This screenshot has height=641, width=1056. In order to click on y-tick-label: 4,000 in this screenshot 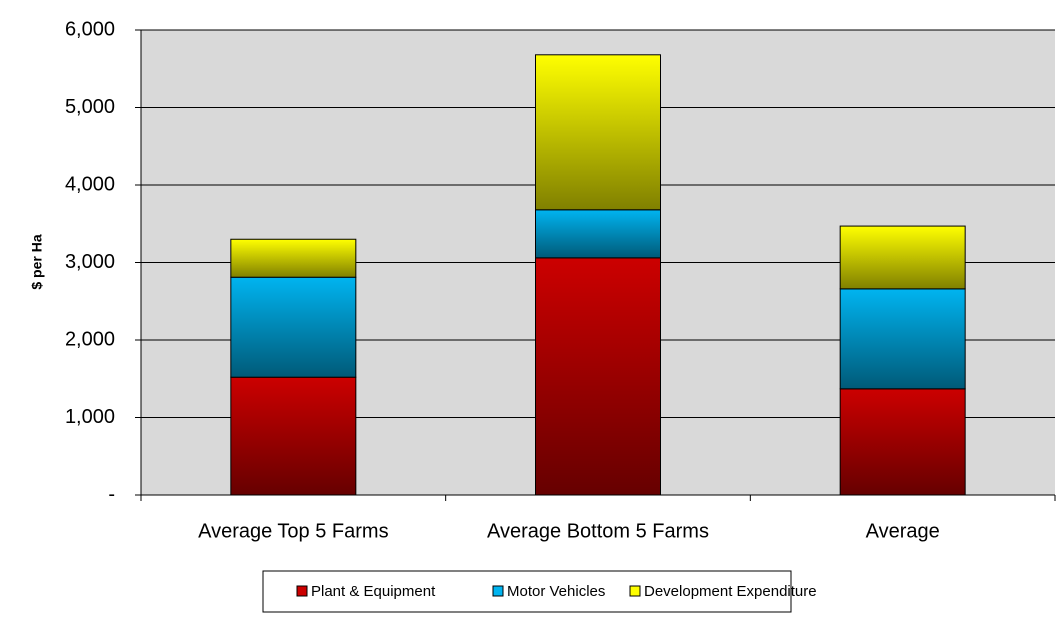, I will do `click(90, 184)`.